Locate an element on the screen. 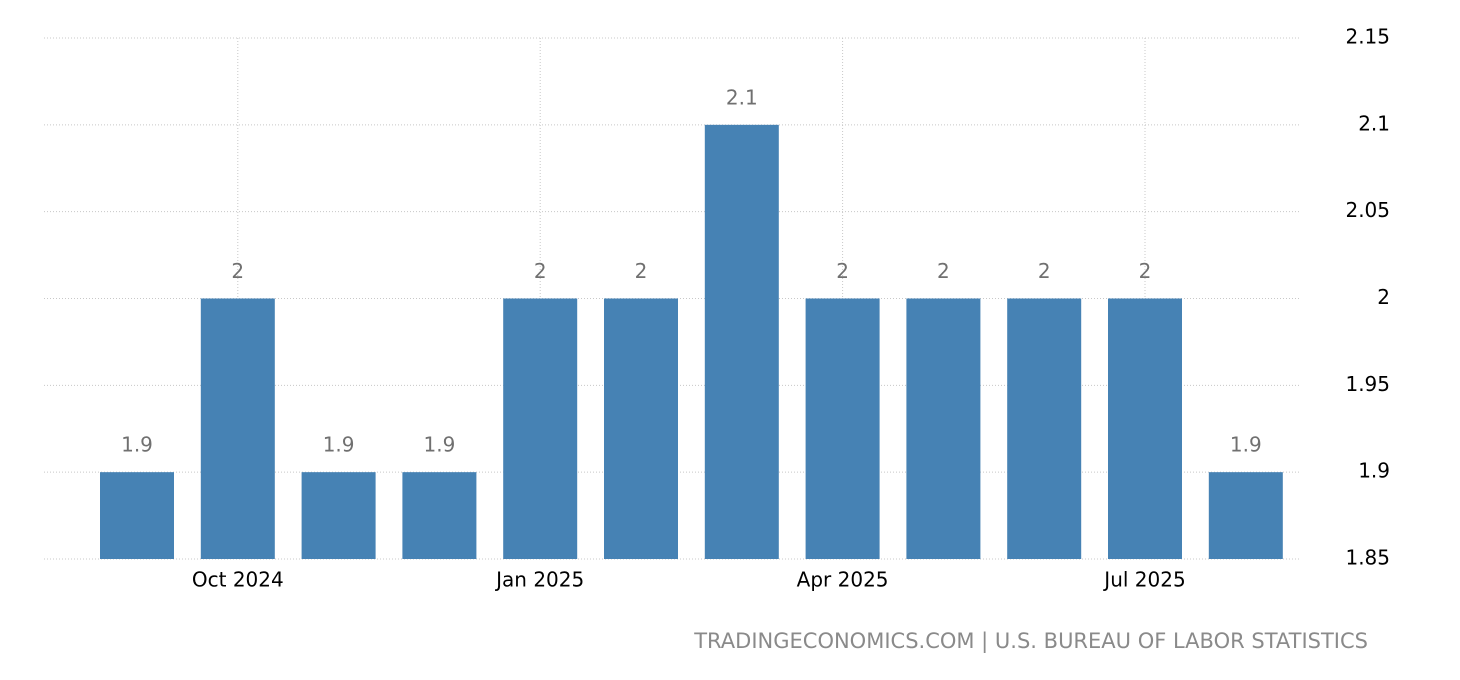  y-tick-label: 1.85 is located at coordinates (1367, 558).